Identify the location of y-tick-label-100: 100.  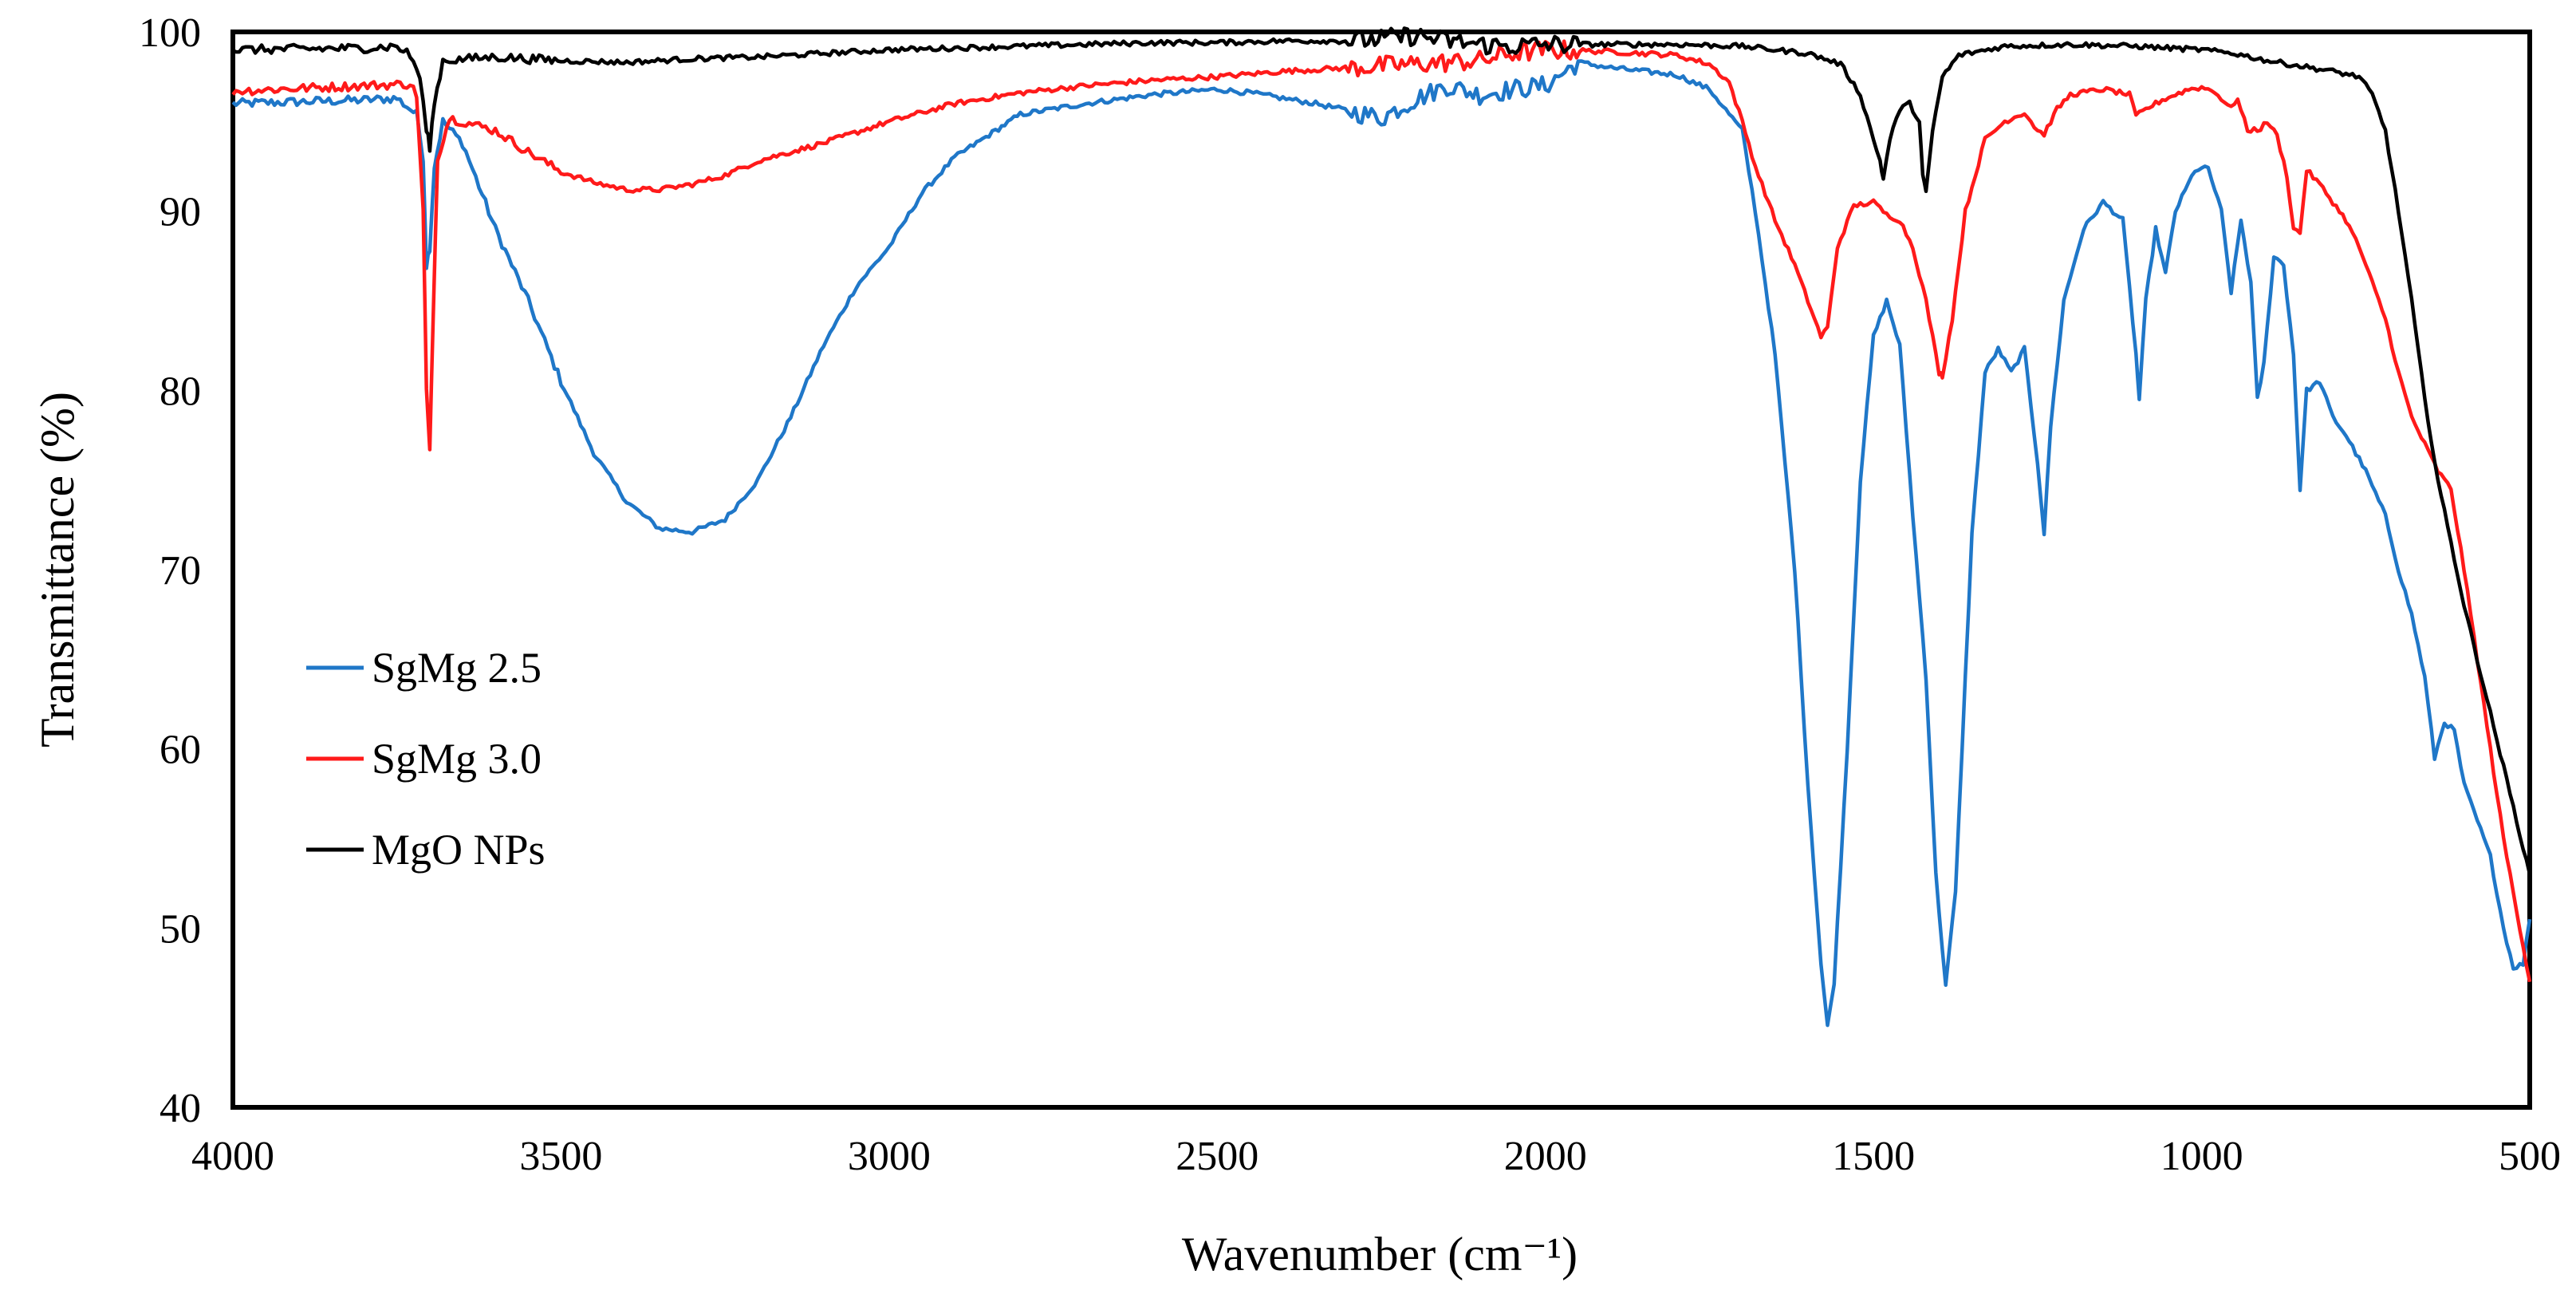
(170, 33).